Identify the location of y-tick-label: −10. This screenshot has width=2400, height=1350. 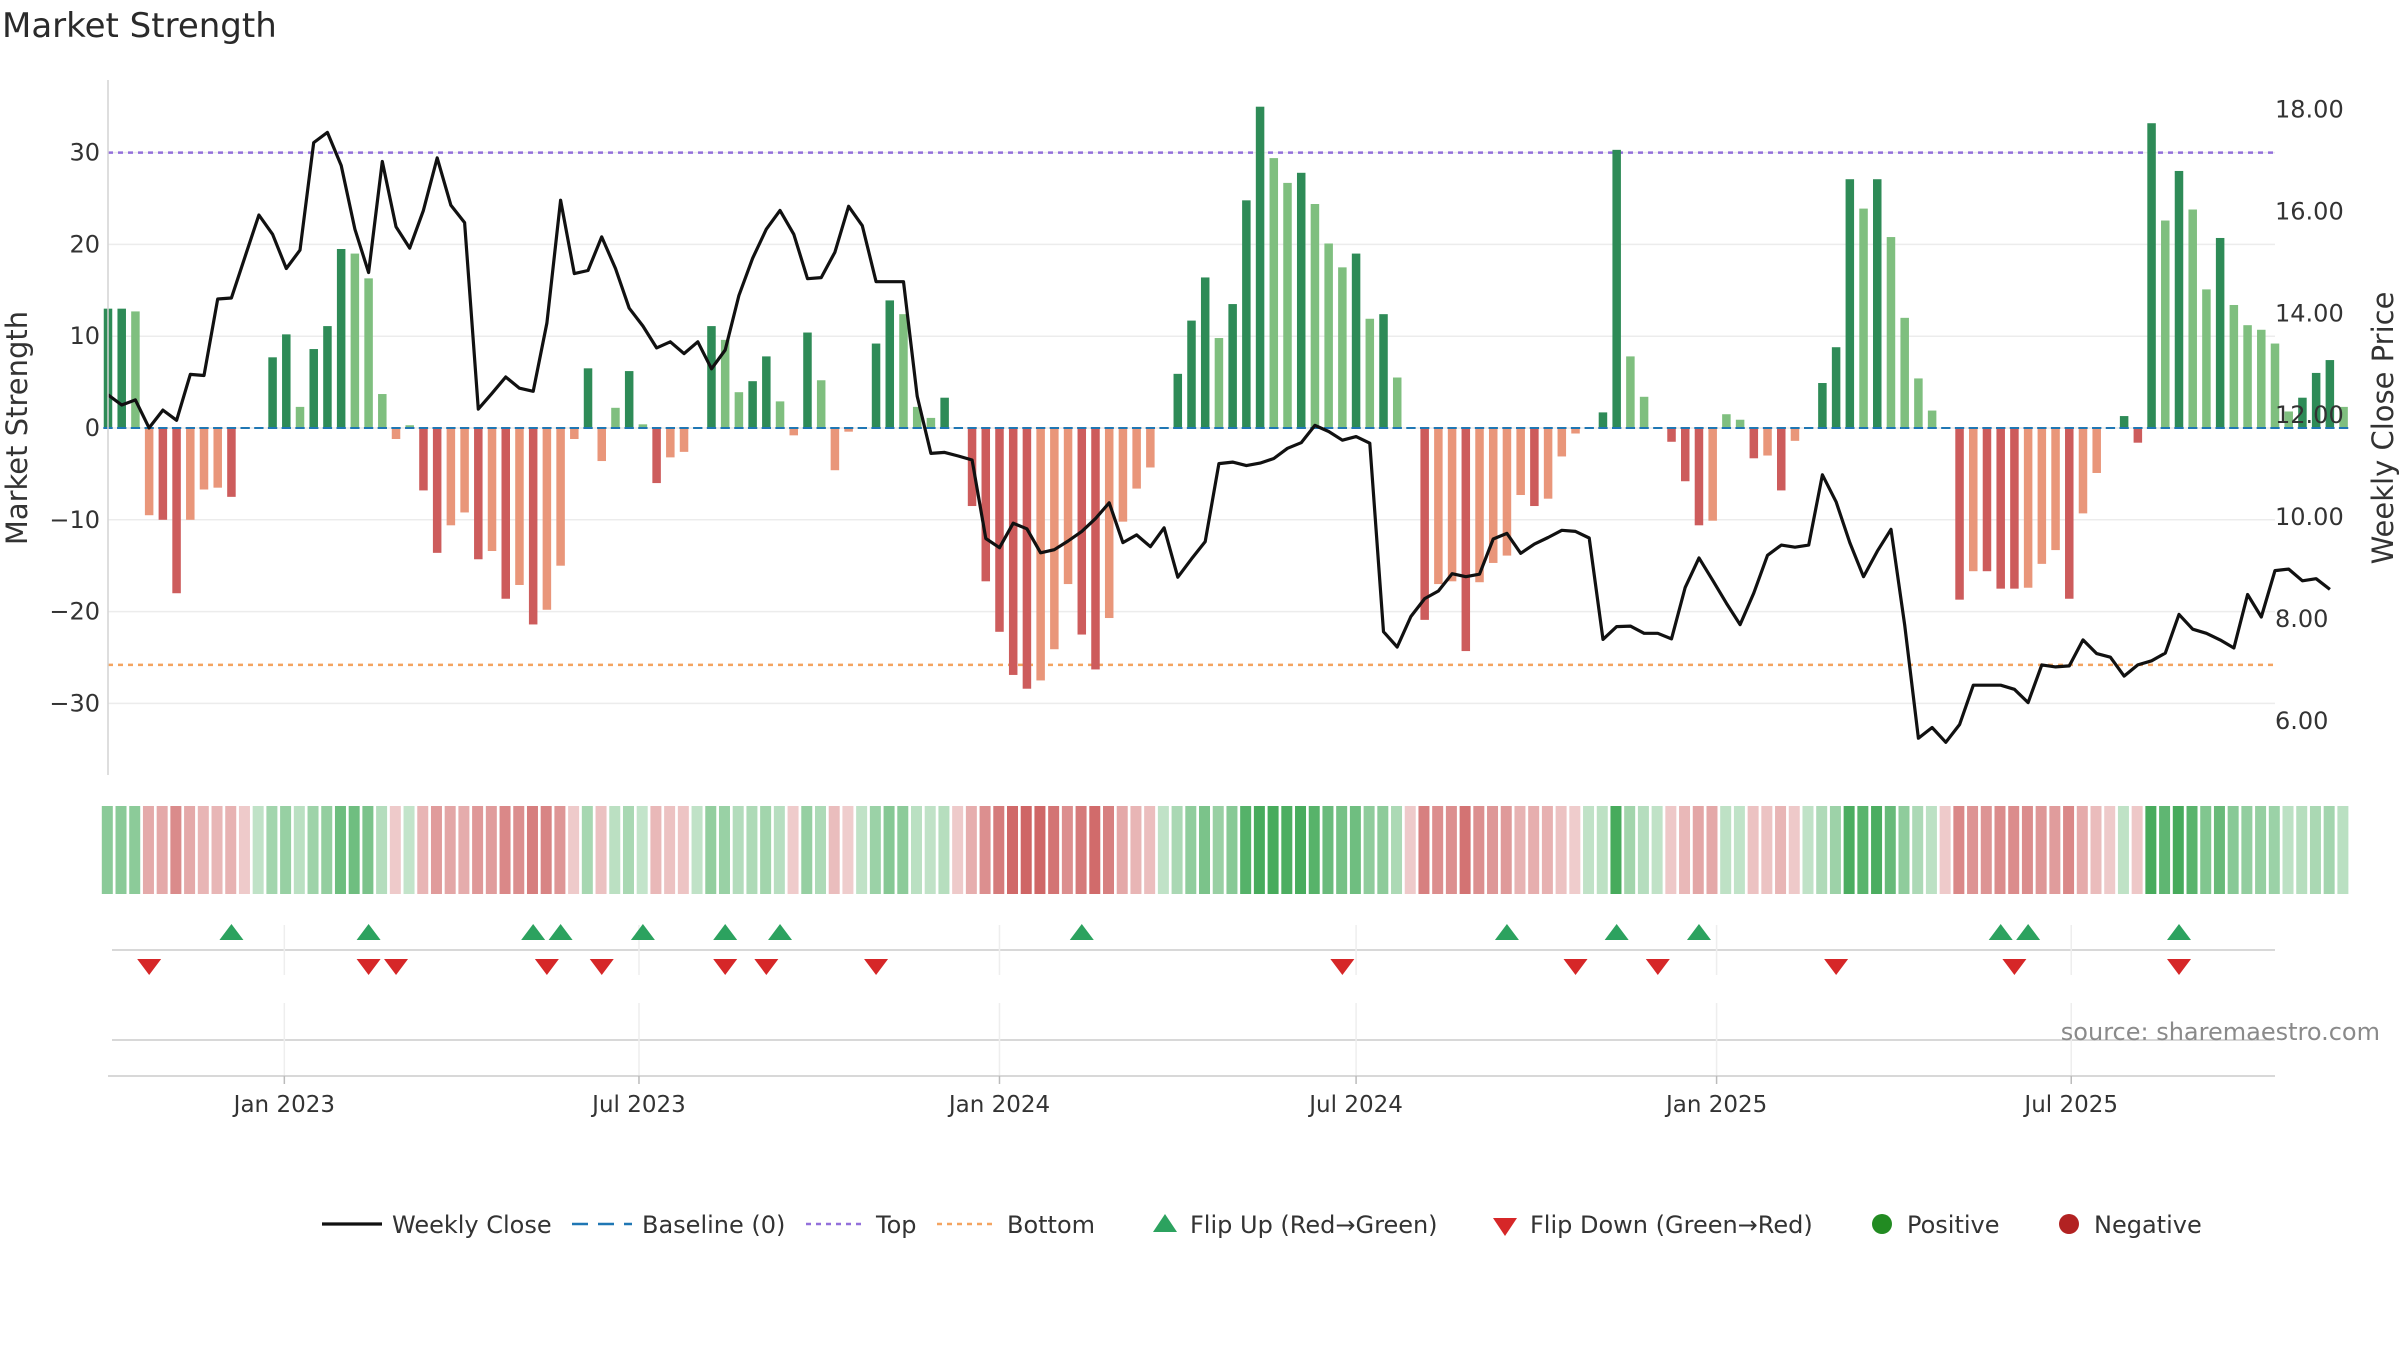
(74, 520).